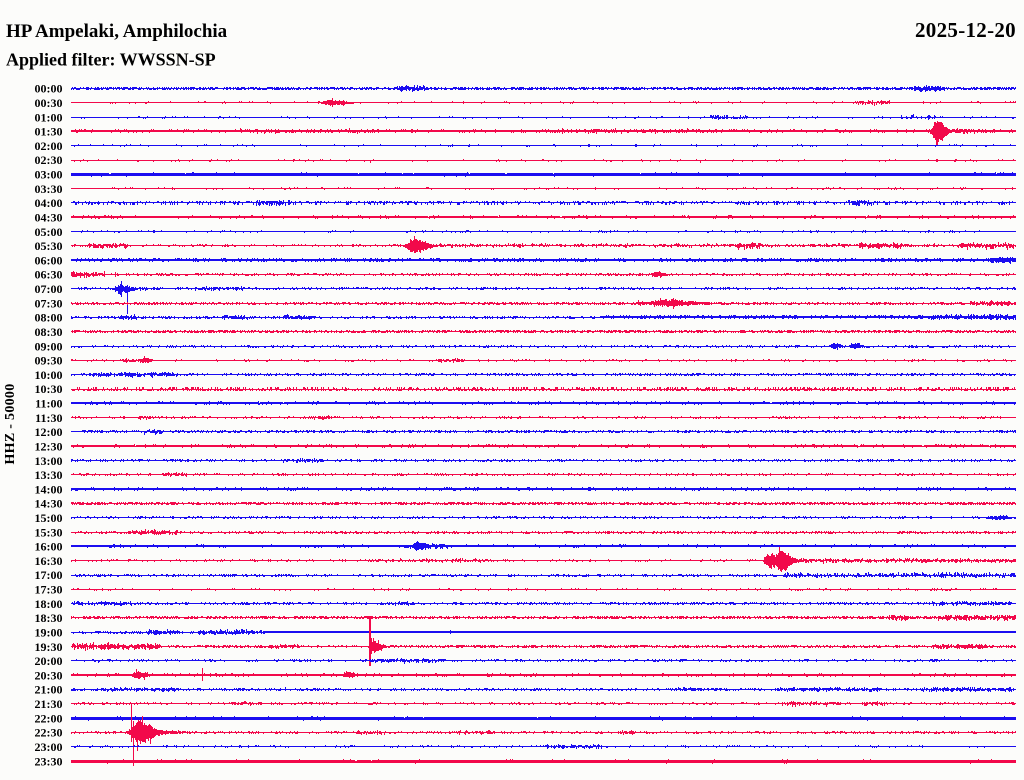 The image size is (1024, 780). What do you see at coordinates (49, 232) in the screenshot?
I see `svg-text: 05:00` at bounding box center [49, 232].